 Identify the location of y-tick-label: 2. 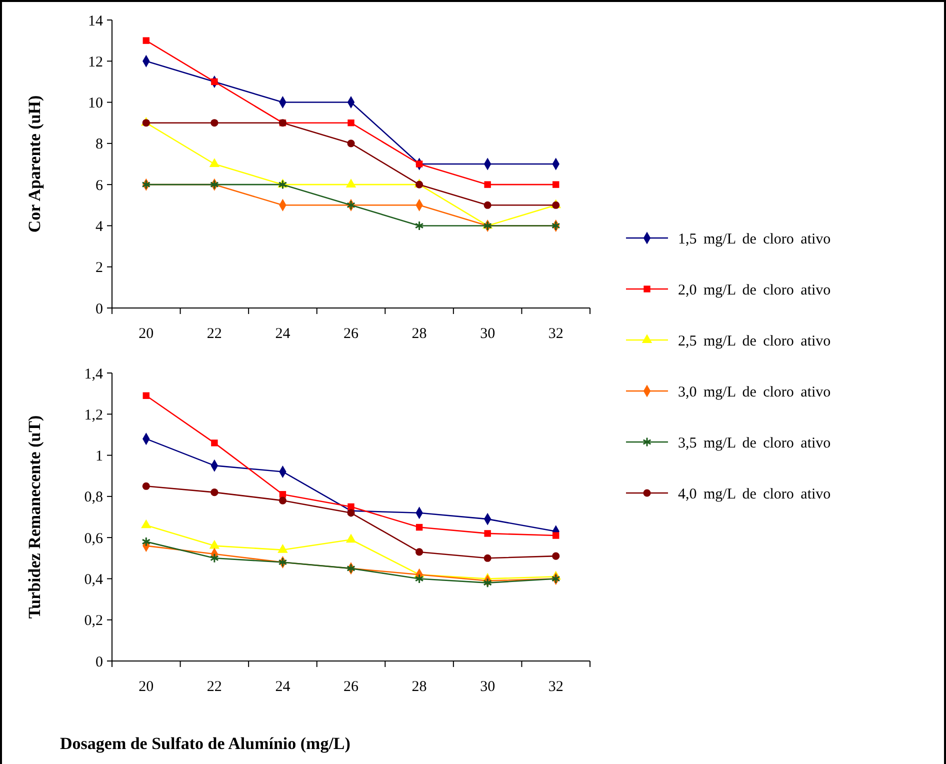
(99, 268).